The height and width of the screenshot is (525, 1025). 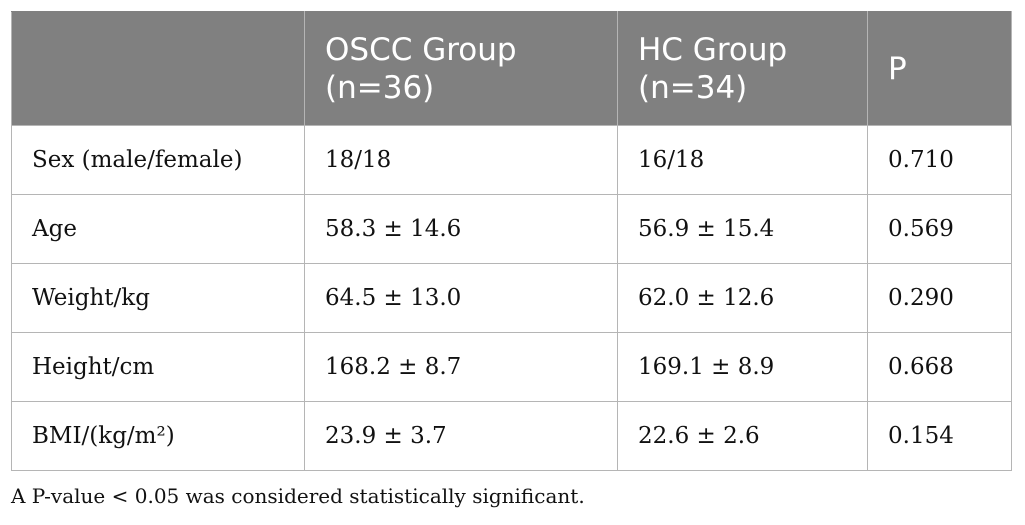 What do you see at coordinates (693, 87) in the screenshot?
I see `header-hc-count: (n=34)` at bounding box center [693, 87].